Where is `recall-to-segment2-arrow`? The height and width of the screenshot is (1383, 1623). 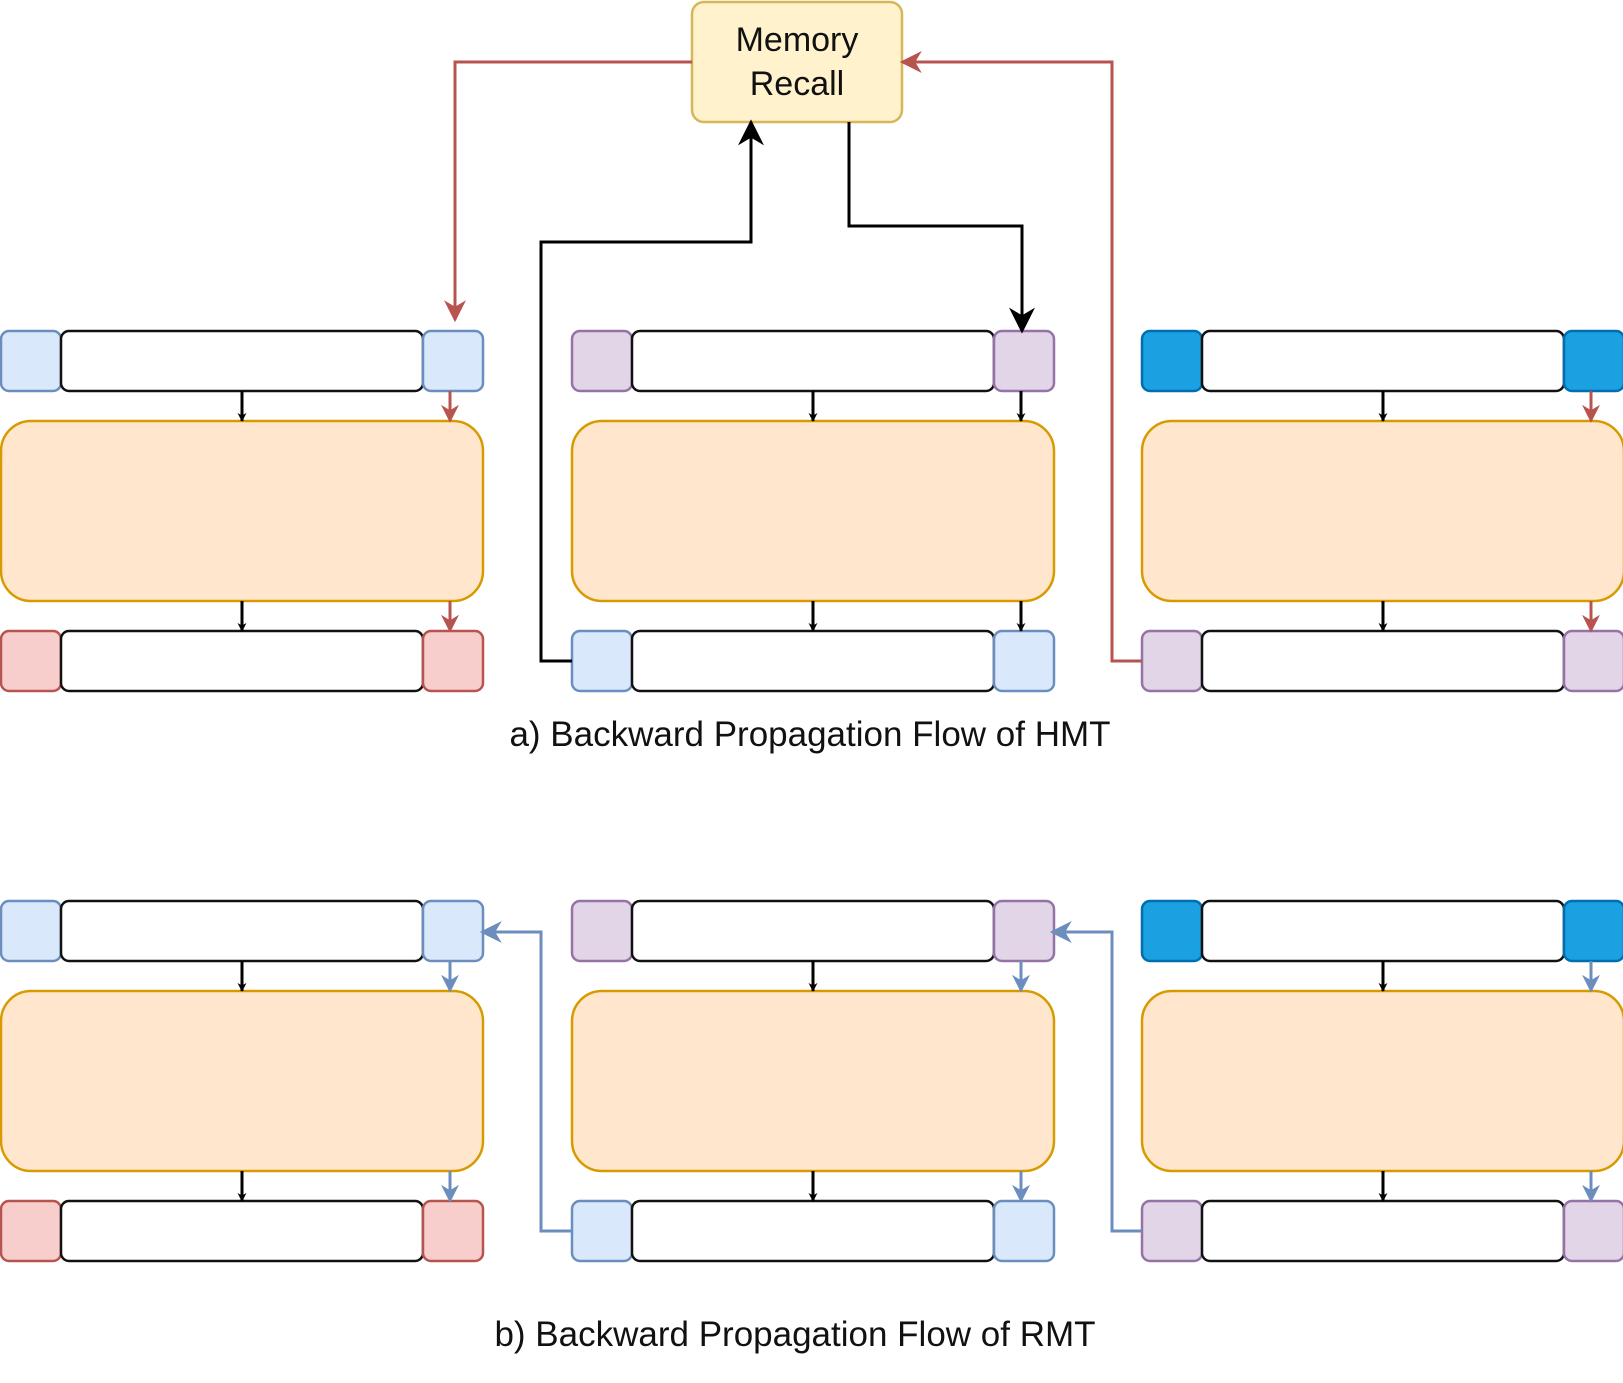
recall-to-segment2-arrow is located at coordinates (941, 228).